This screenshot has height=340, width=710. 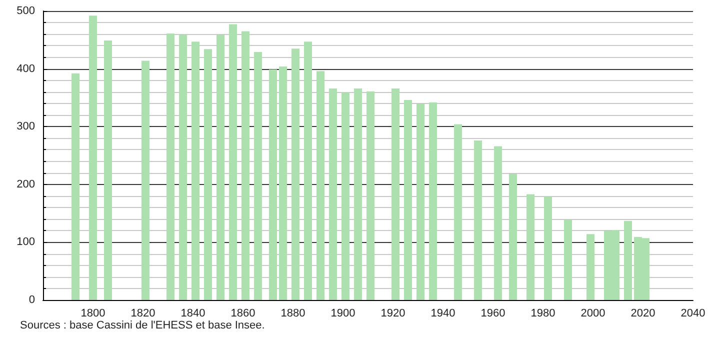 I want to click on x-tick-label: 2040, so click(x=693, y=314).